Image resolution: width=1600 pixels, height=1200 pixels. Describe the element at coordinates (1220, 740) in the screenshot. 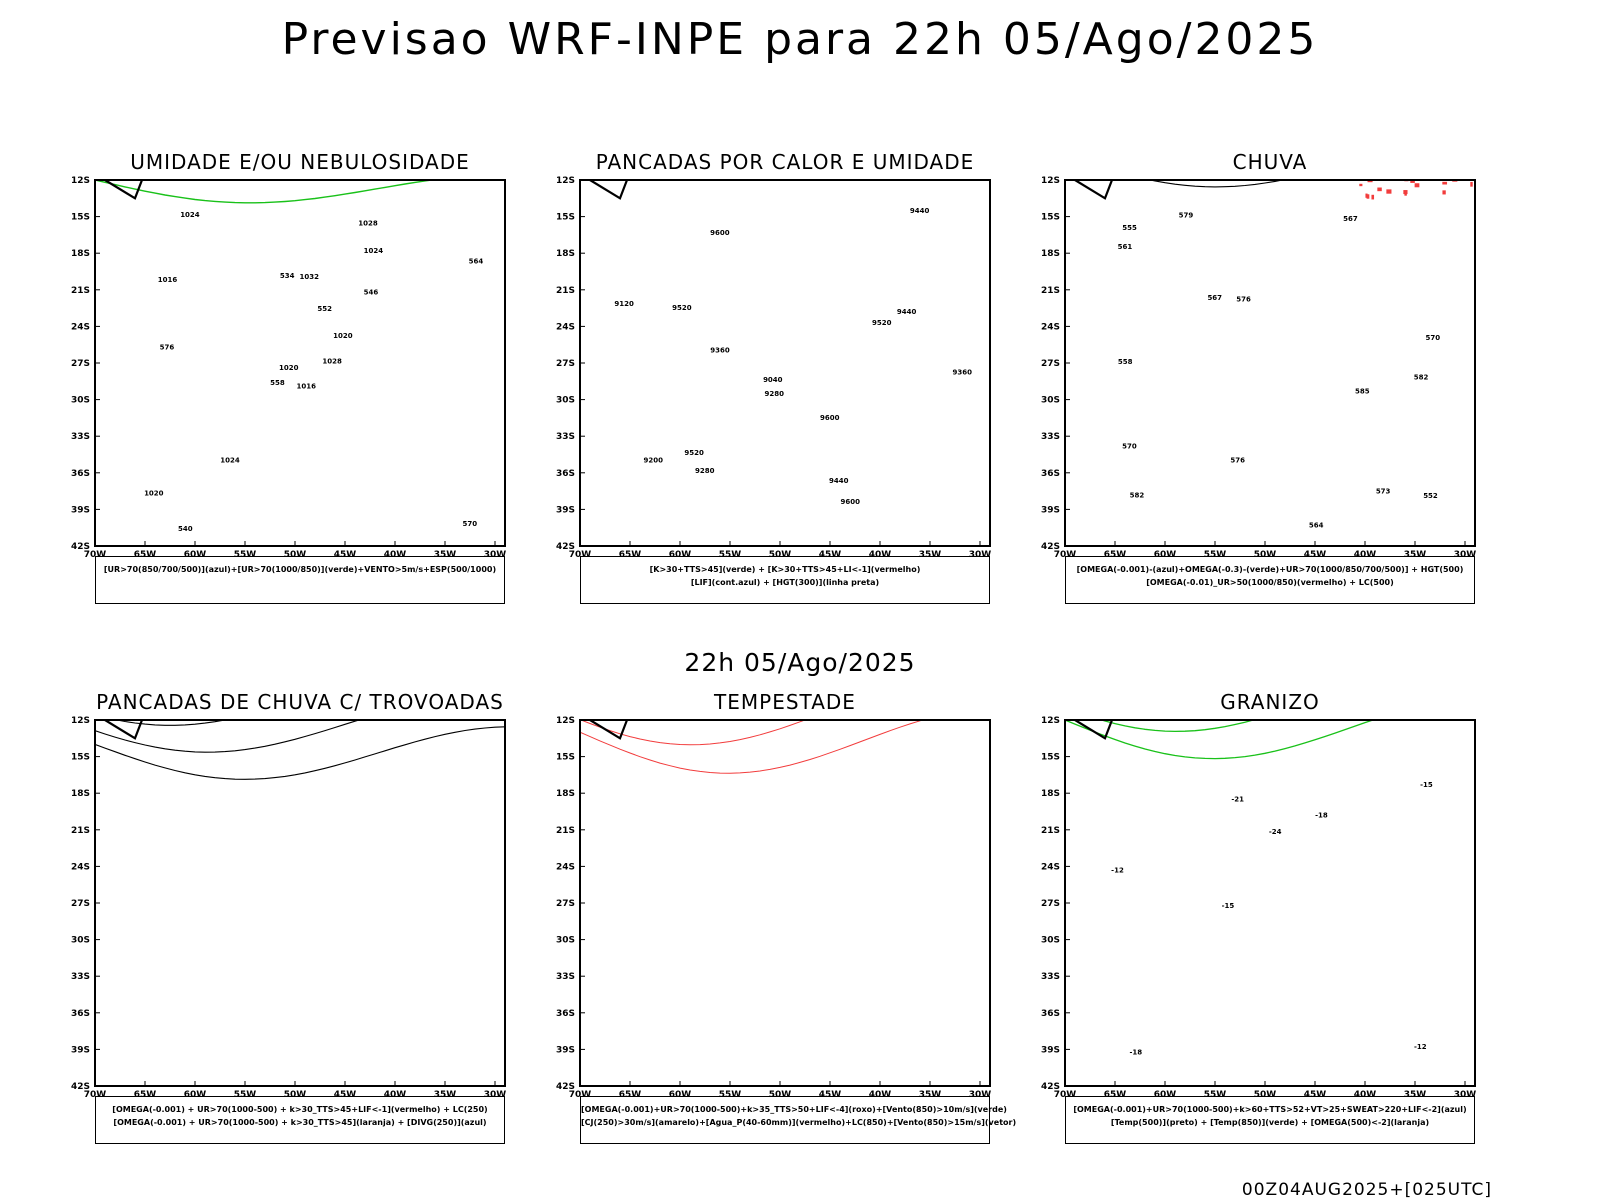

I see `temp850-green` at that location.